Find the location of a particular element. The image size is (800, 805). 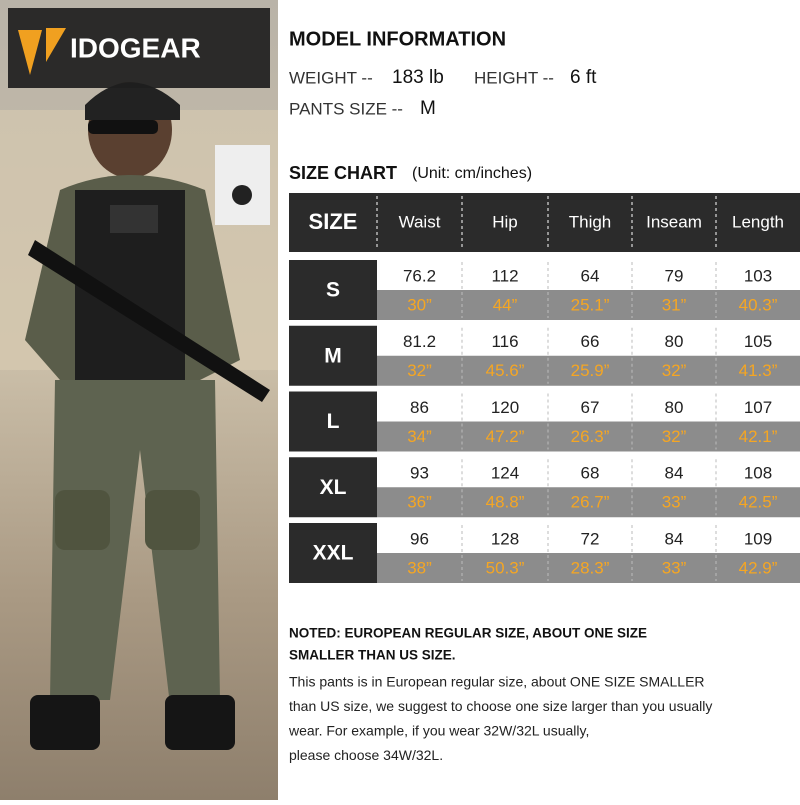

cm-cell: 103 is located at coordinates (758, 275).